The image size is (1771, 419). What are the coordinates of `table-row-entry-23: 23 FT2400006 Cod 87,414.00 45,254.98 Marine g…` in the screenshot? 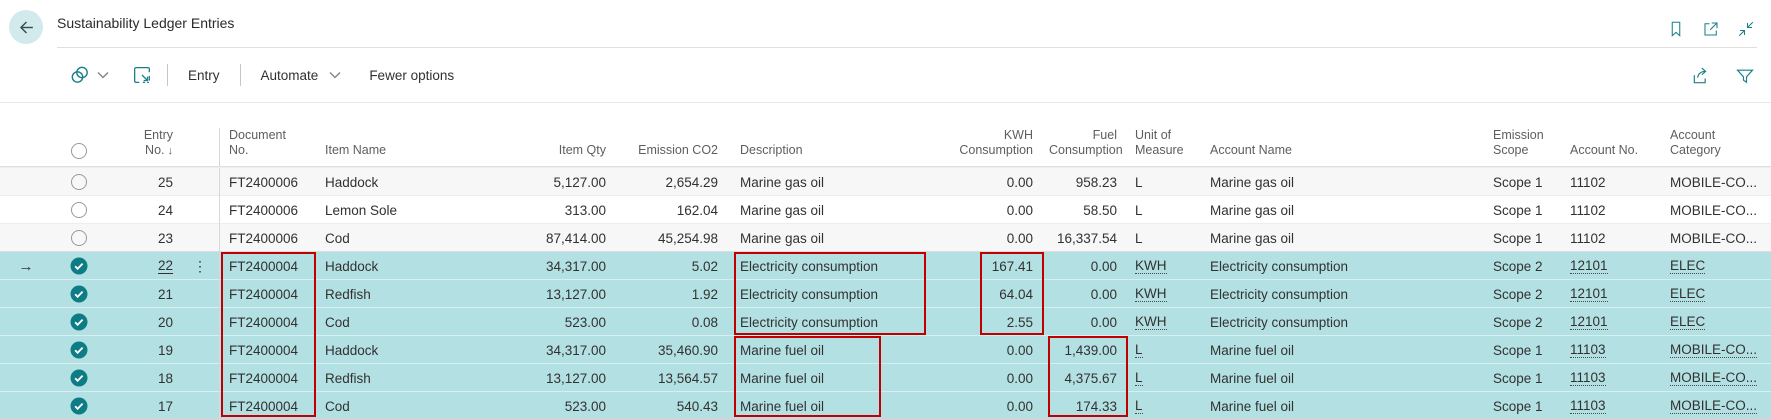 It's located at (885, 237).